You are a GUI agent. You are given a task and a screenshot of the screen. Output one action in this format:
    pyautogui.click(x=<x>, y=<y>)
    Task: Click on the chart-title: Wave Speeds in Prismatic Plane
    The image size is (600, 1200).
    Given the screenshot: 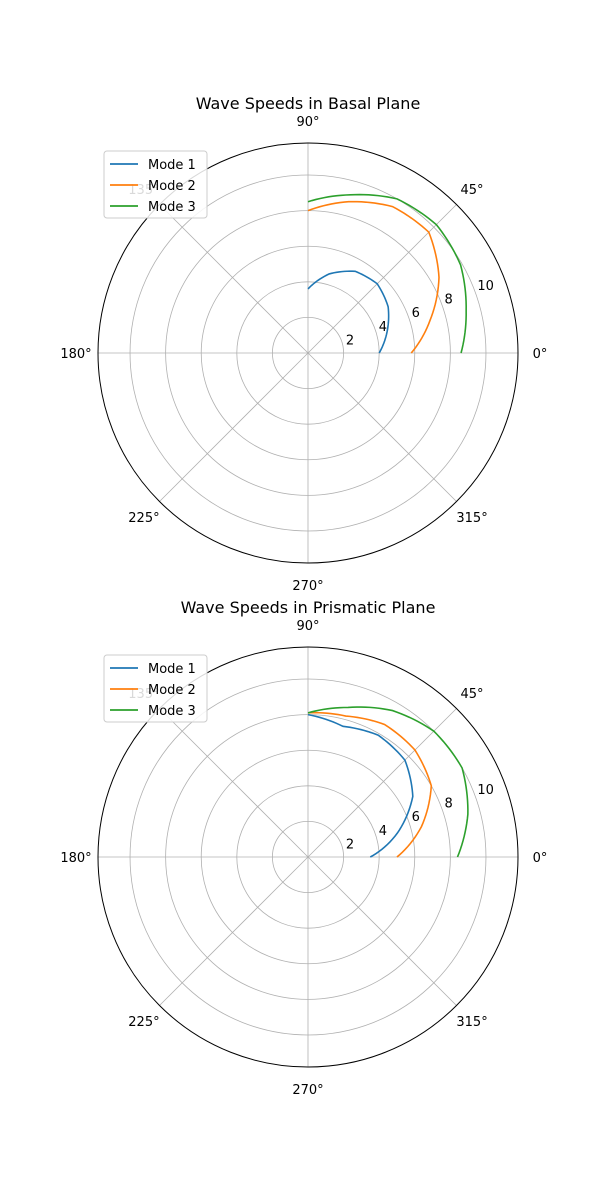 What is the action you would take?
    pyautogui.click(x=308, y=607)
    